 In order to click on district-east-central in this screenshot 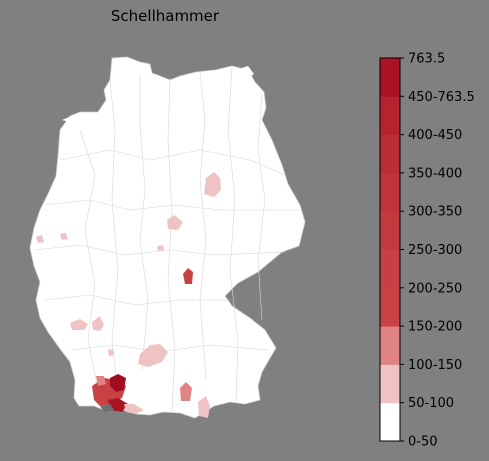, I will do `click(188, 276)`.